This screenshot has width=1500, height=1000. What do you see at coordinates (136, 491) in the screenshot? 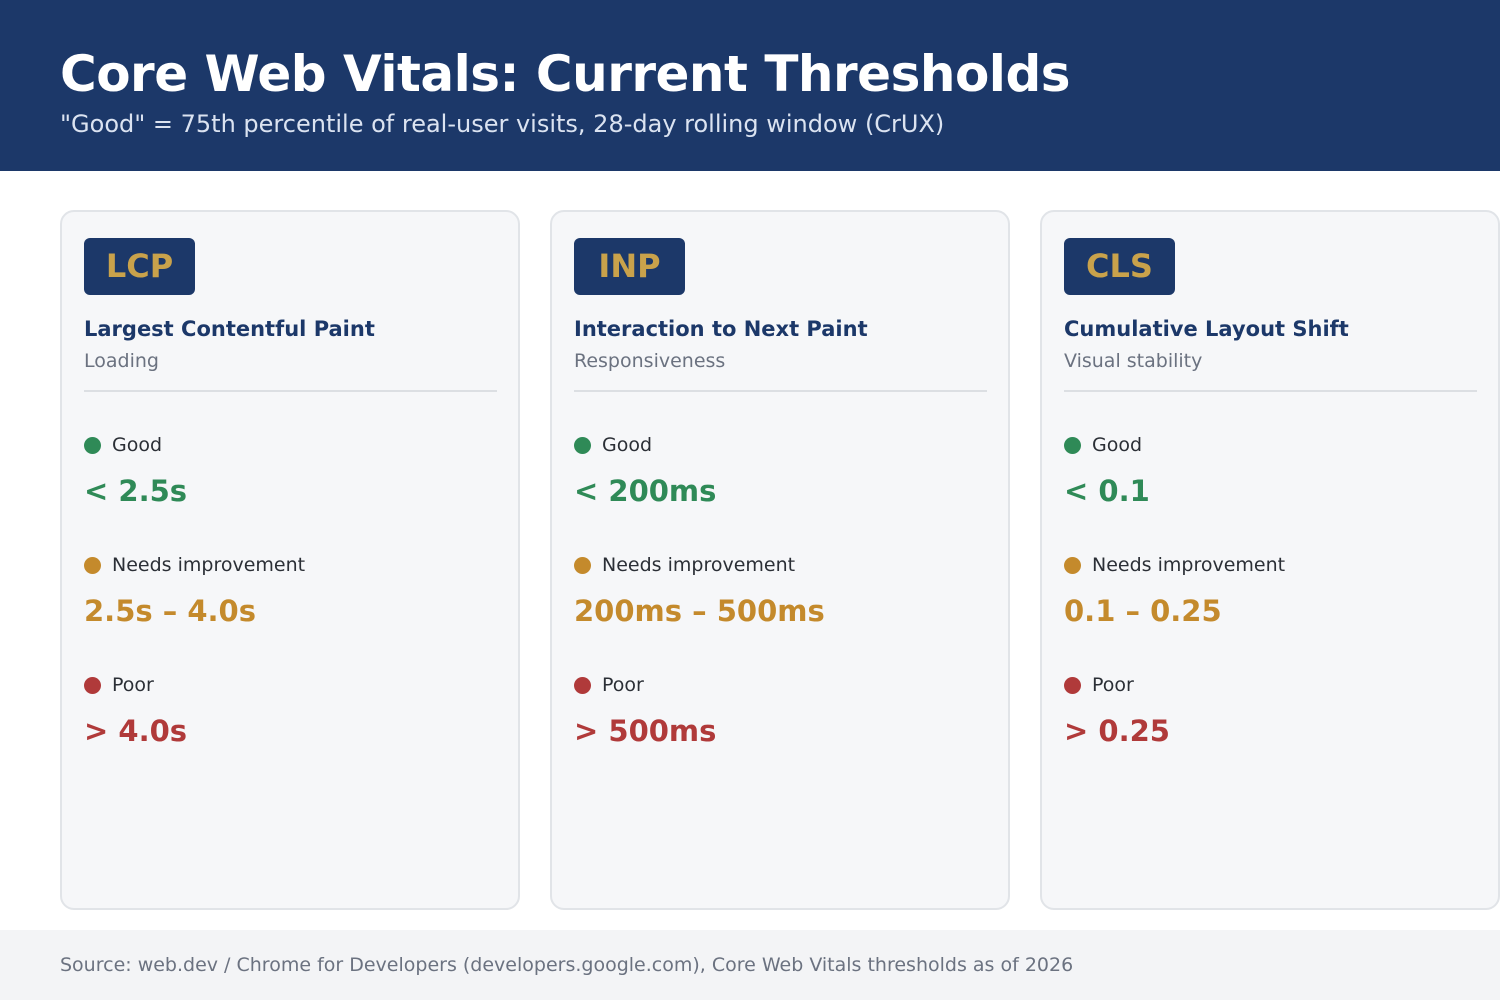
I see `tier-value: < 2.5s` at bounding box center [136, 491].